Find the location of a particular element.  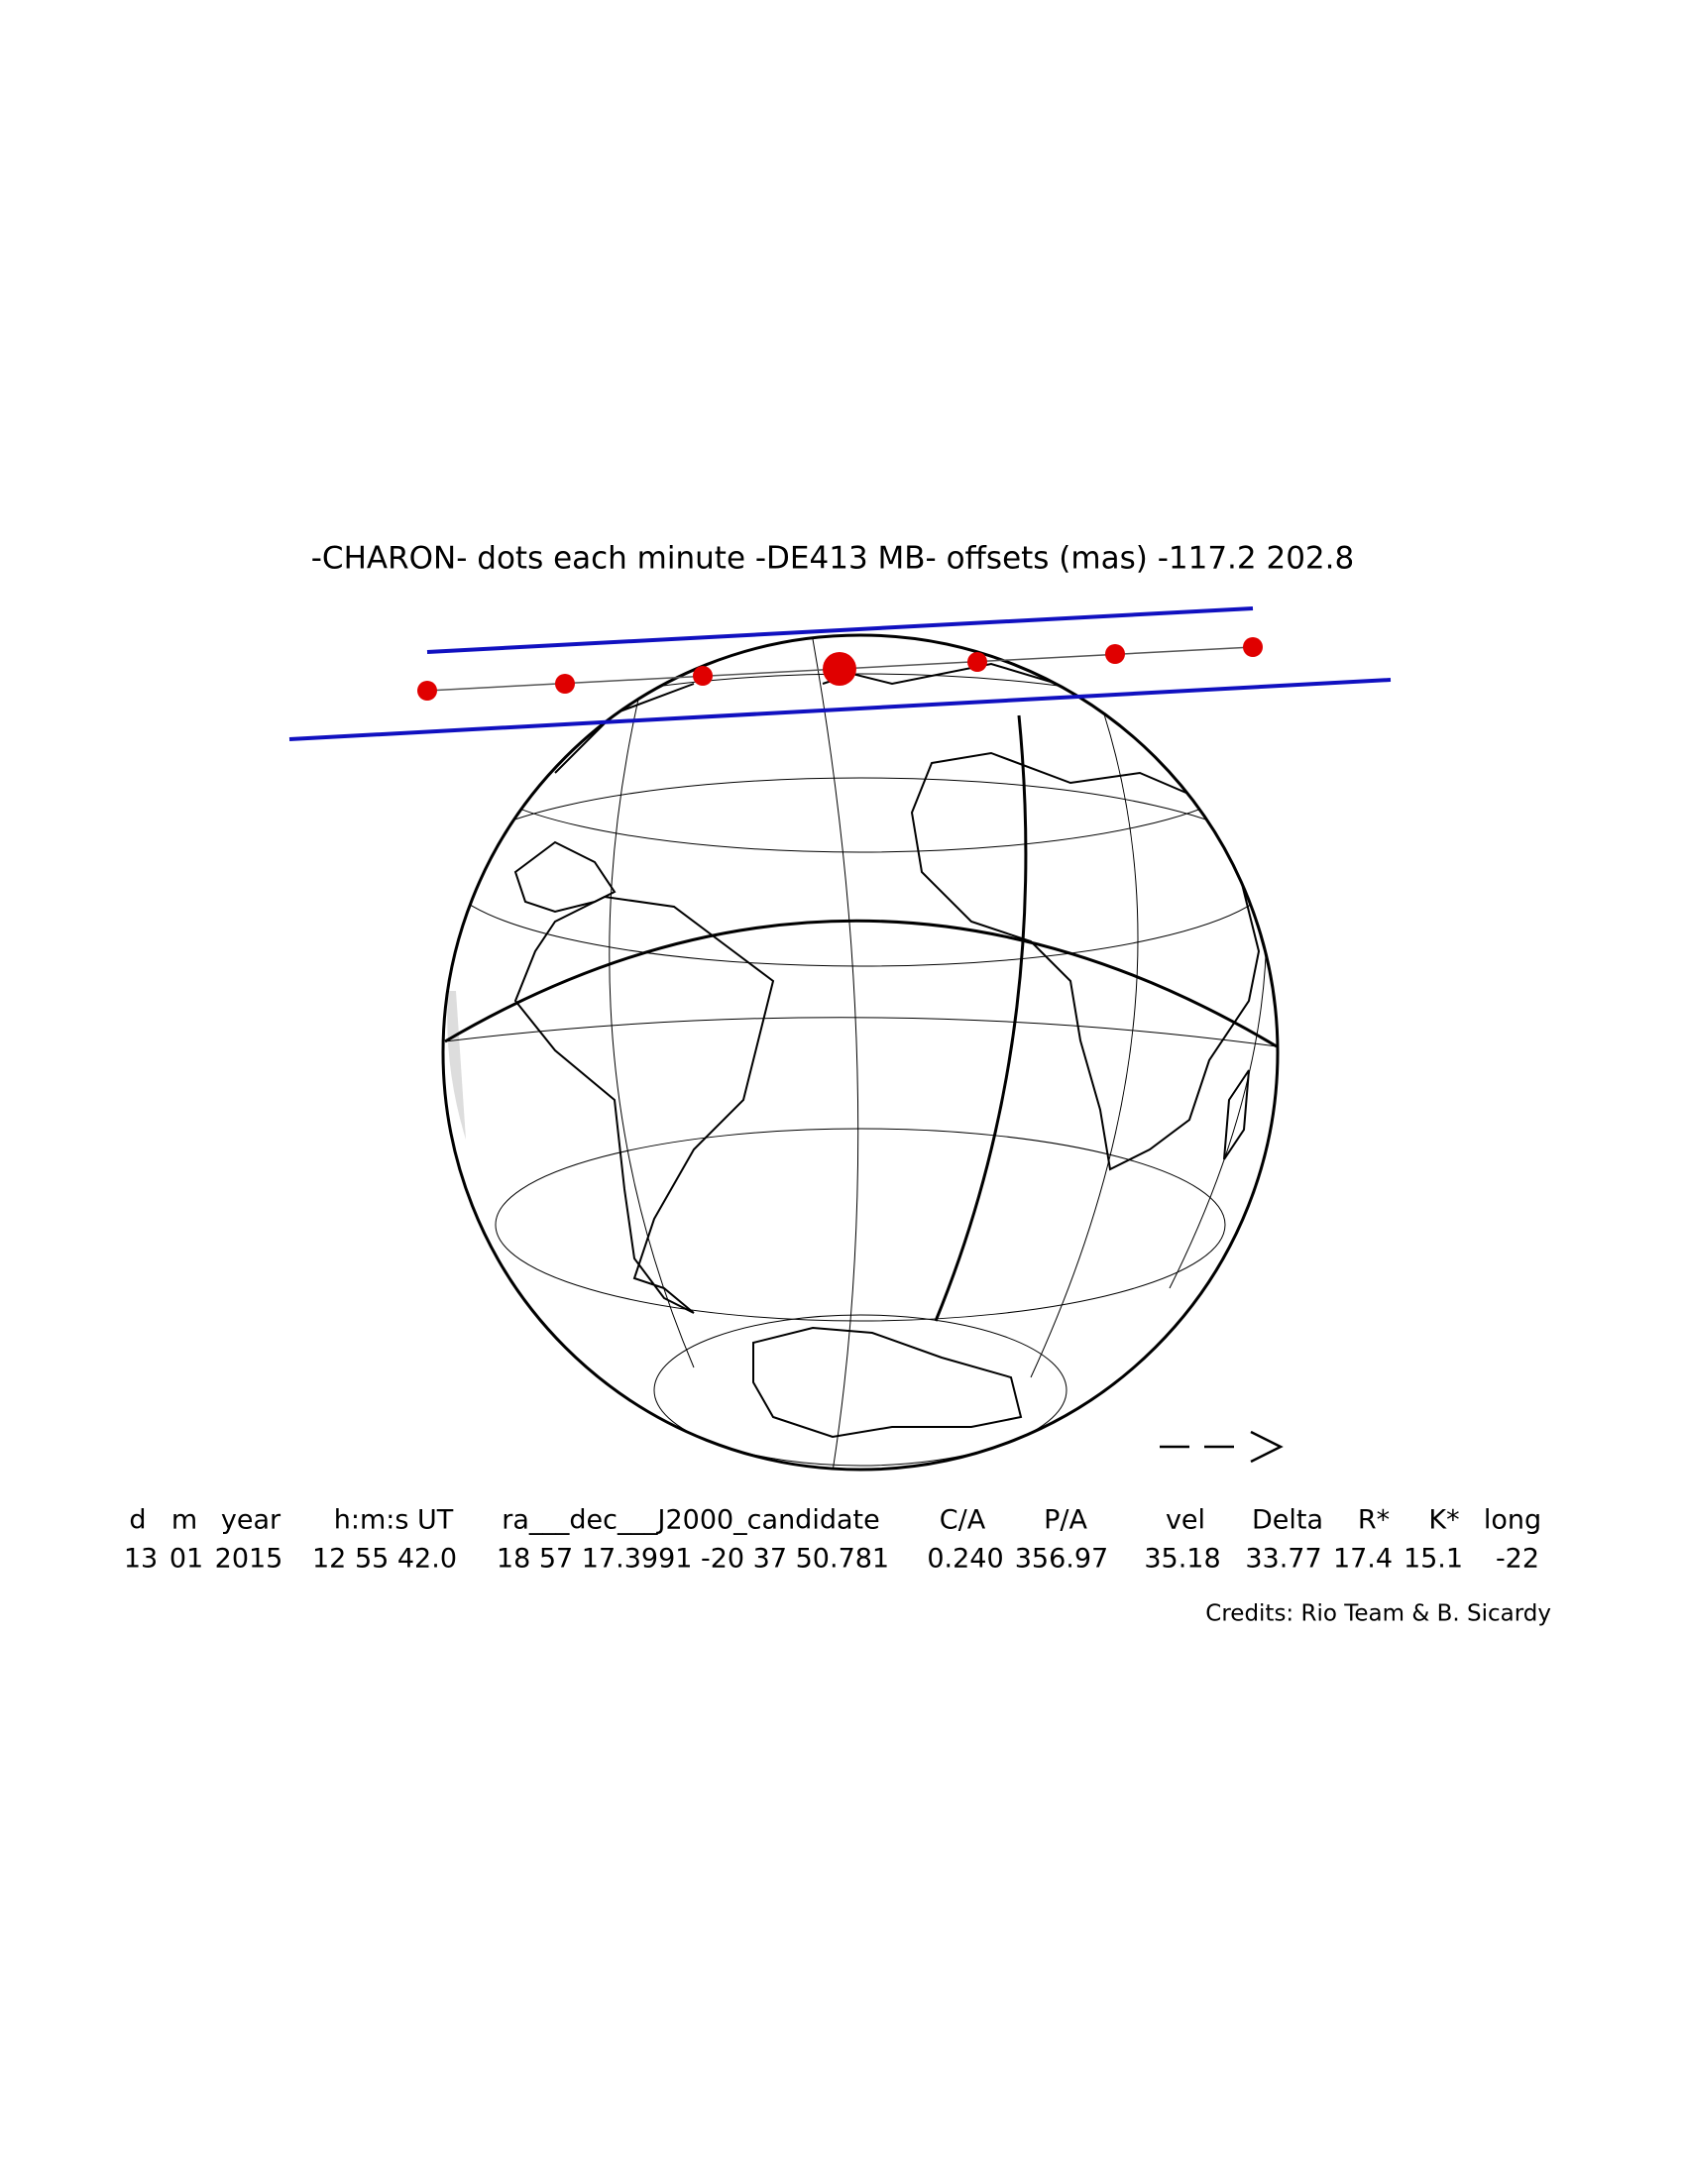

column-header: ra___dec___J2000_candidate is located at coordinates (690, 1520).